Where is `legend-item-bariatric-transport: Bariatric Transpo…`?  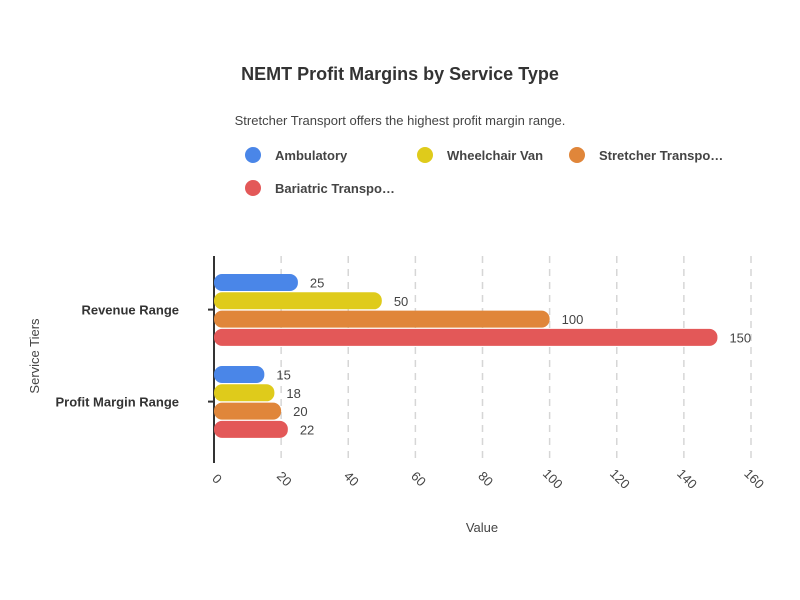 legend-item-bariatric-transport: Bariatric Transpo… is located at coordinates (320, 188).